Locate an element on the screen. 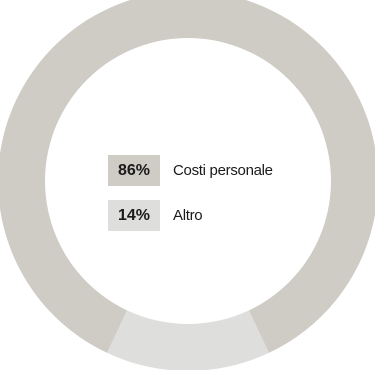 Image resolution: width=375 pixels, height=370 pixels. legend-item-costi-personale: 86% Costi personale is located at coordinates (190, 170).